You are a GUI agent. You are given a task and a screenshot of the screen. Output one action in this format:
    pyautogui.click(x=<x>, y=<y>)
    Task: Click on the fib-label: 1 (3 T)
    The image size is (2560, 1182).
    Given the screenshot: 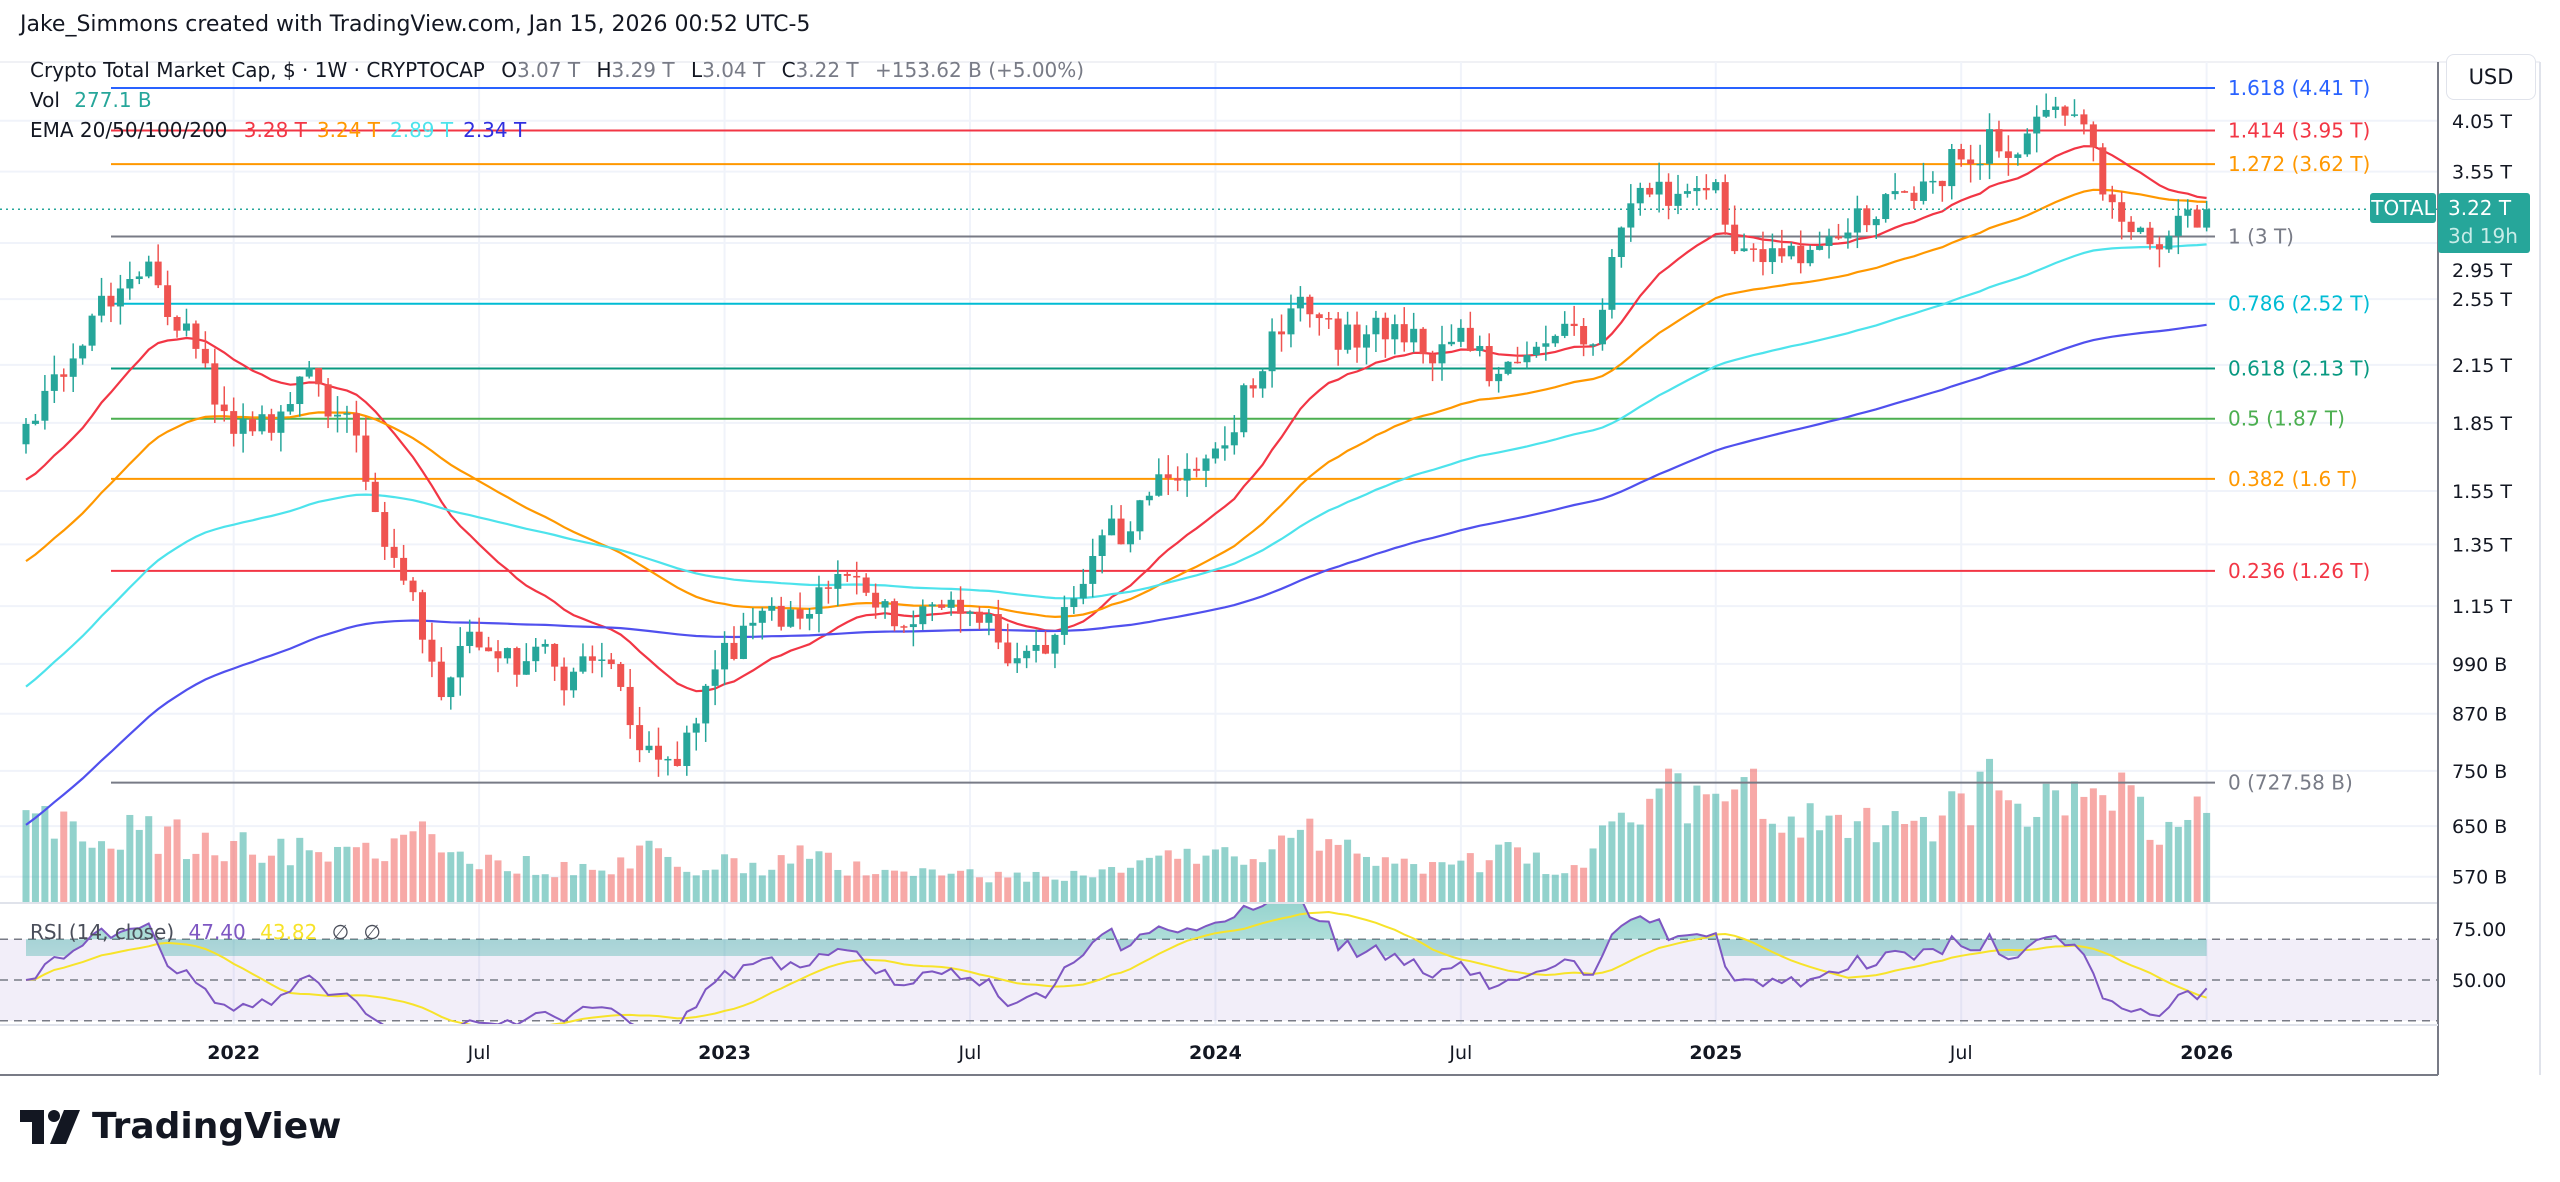 What is the action you would take?
    pyautogui.click(x=2261, y=236)
    